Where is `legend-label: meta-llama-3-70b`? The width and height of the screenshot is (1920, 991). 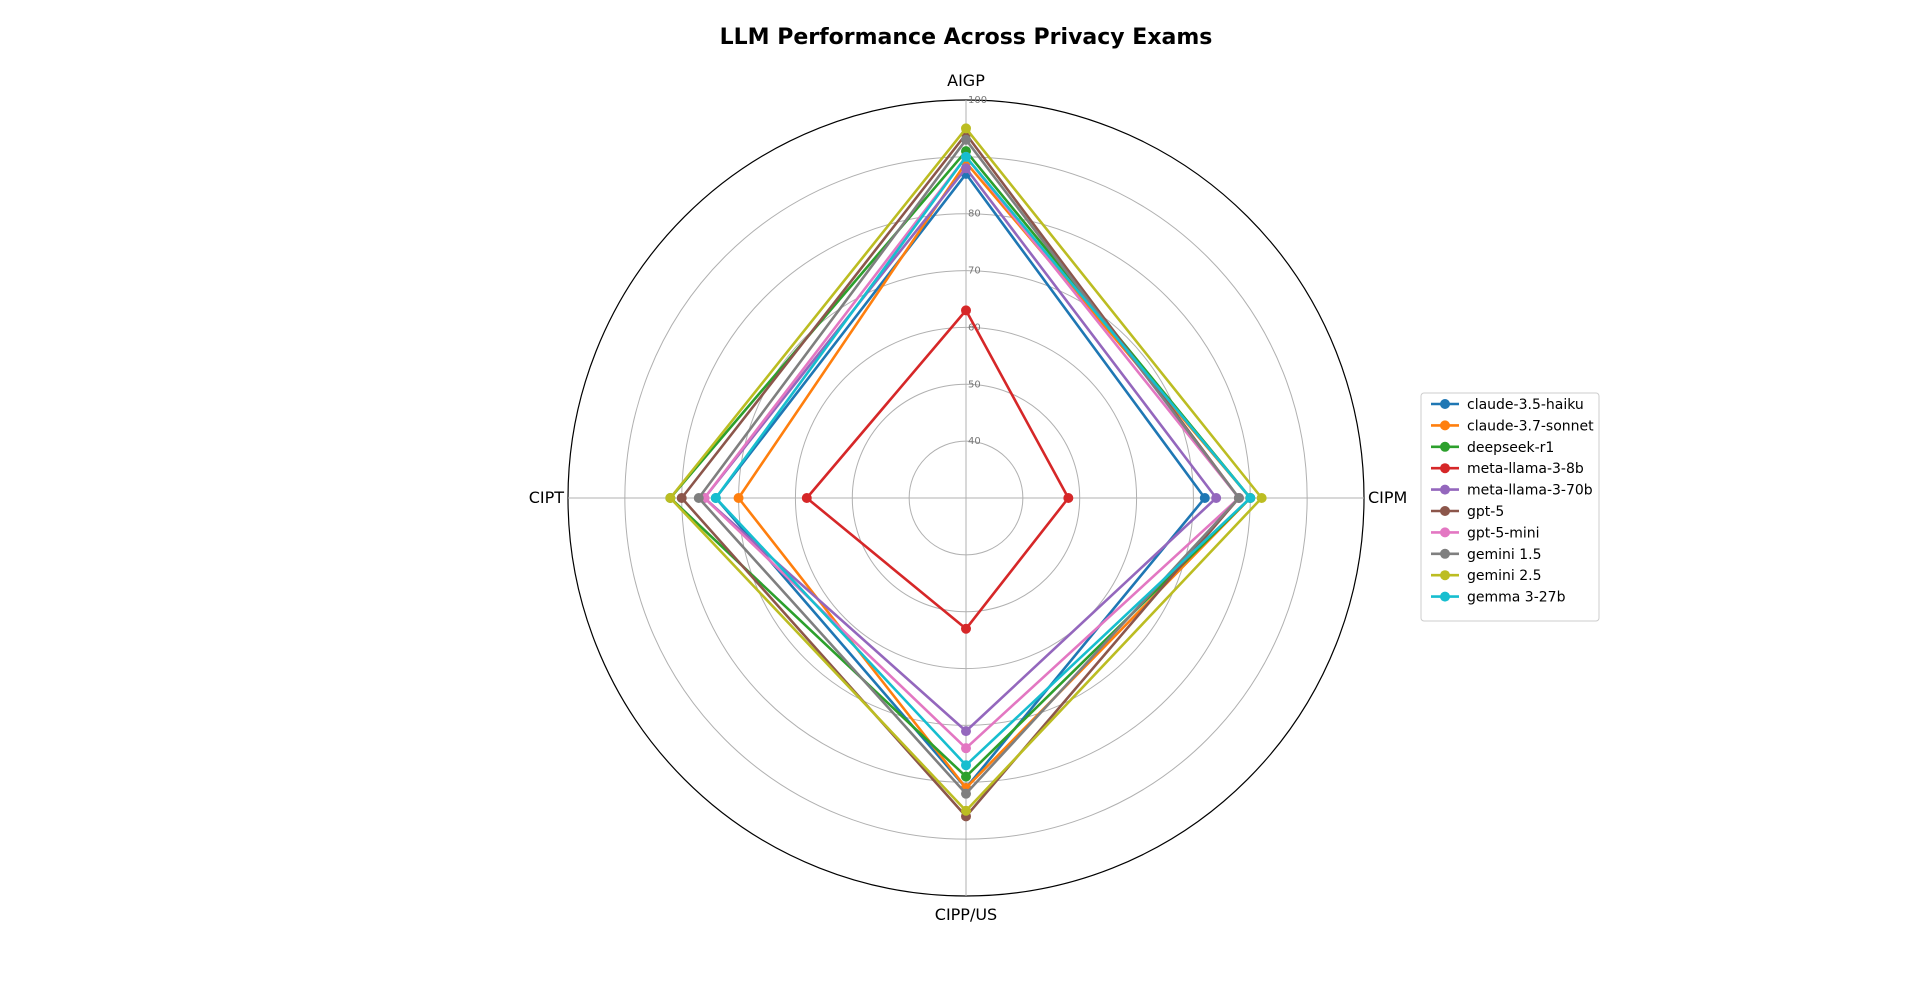 legend-label: meta-llama-3-70b is located at coordinates (1530, 491).